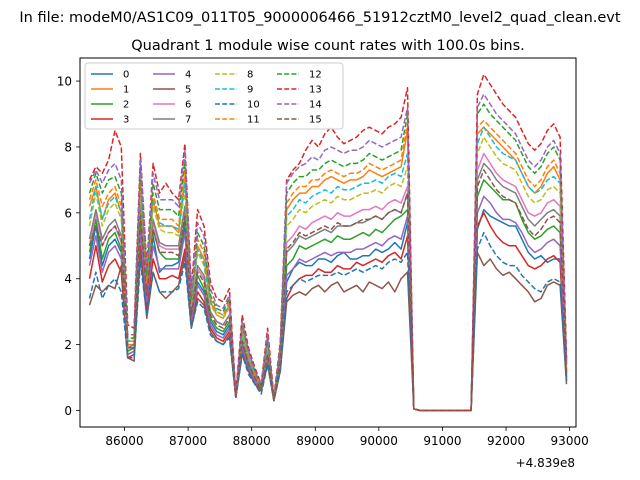  What do you see at coordinates (64, 82) in the screenshot?
I see `y-tick-label: 10` at bounding box center [64, 82].